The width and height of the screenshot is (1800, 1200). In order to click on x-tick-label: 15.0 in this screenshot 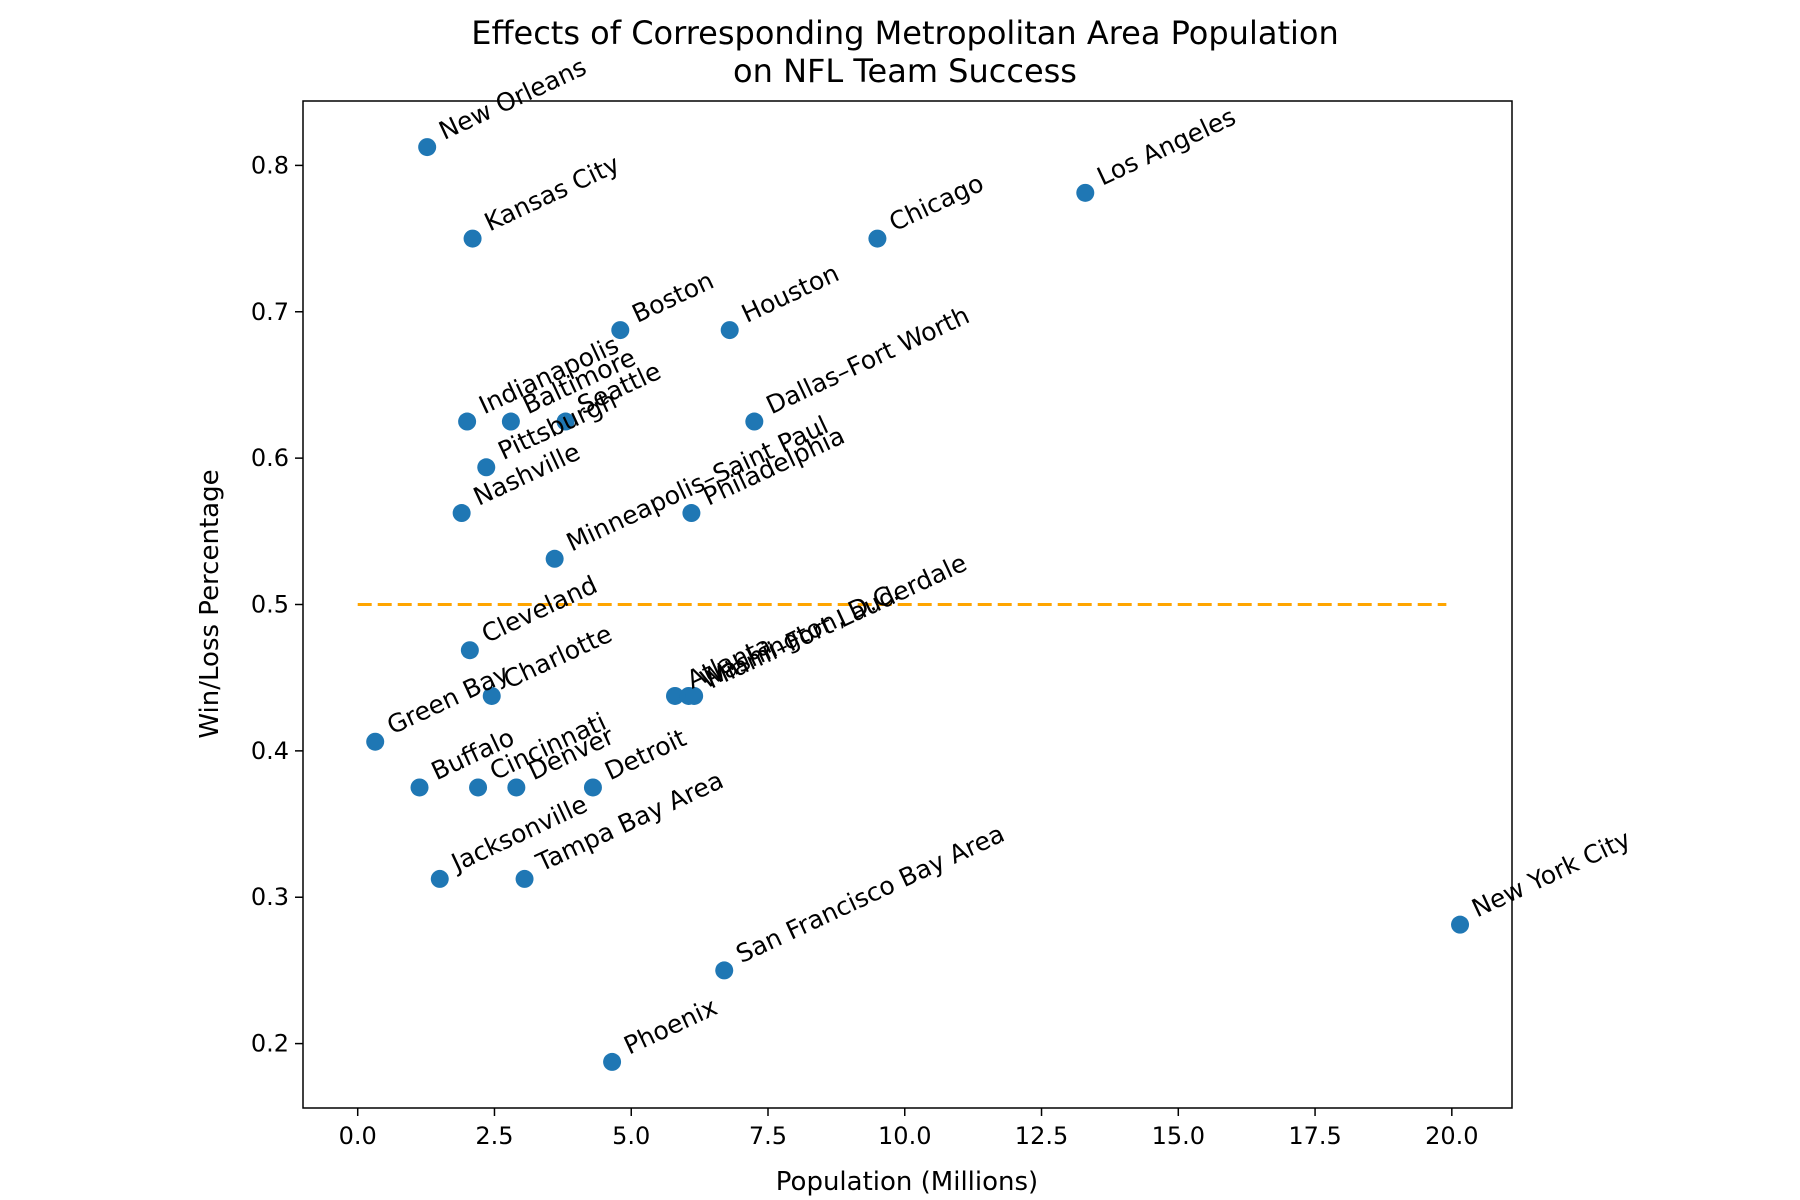, I will do `click(1178, 1136)`.